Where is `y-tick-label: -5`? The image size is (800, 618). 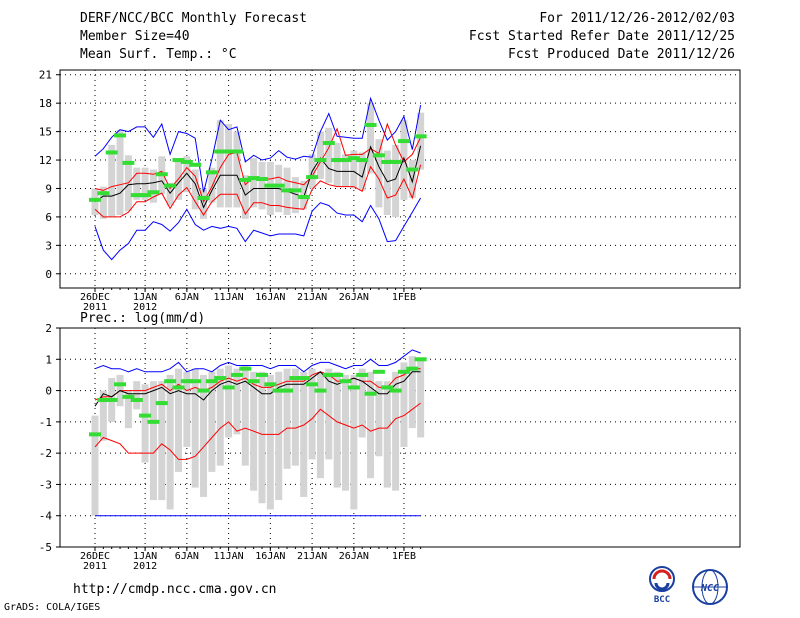
y-tick-label: -5 is located at coordinates (45, 547).